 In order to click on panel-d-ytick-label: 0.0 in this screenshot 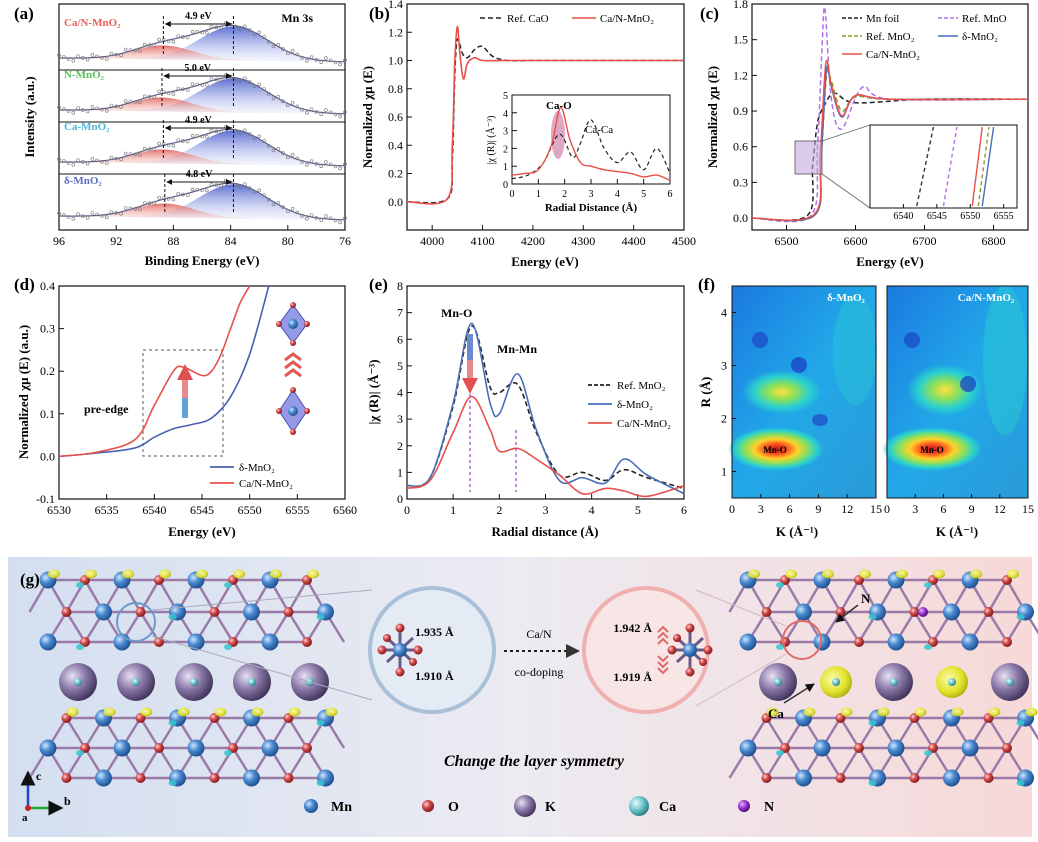, I will do `click(47, 456)`.